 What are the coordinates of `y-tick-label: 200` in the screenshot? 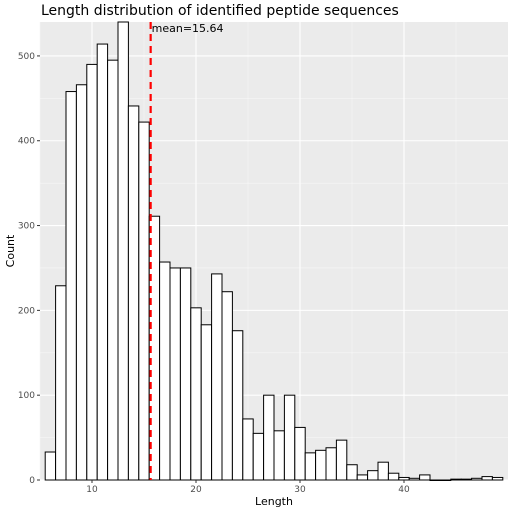 It's located at (26, 311).